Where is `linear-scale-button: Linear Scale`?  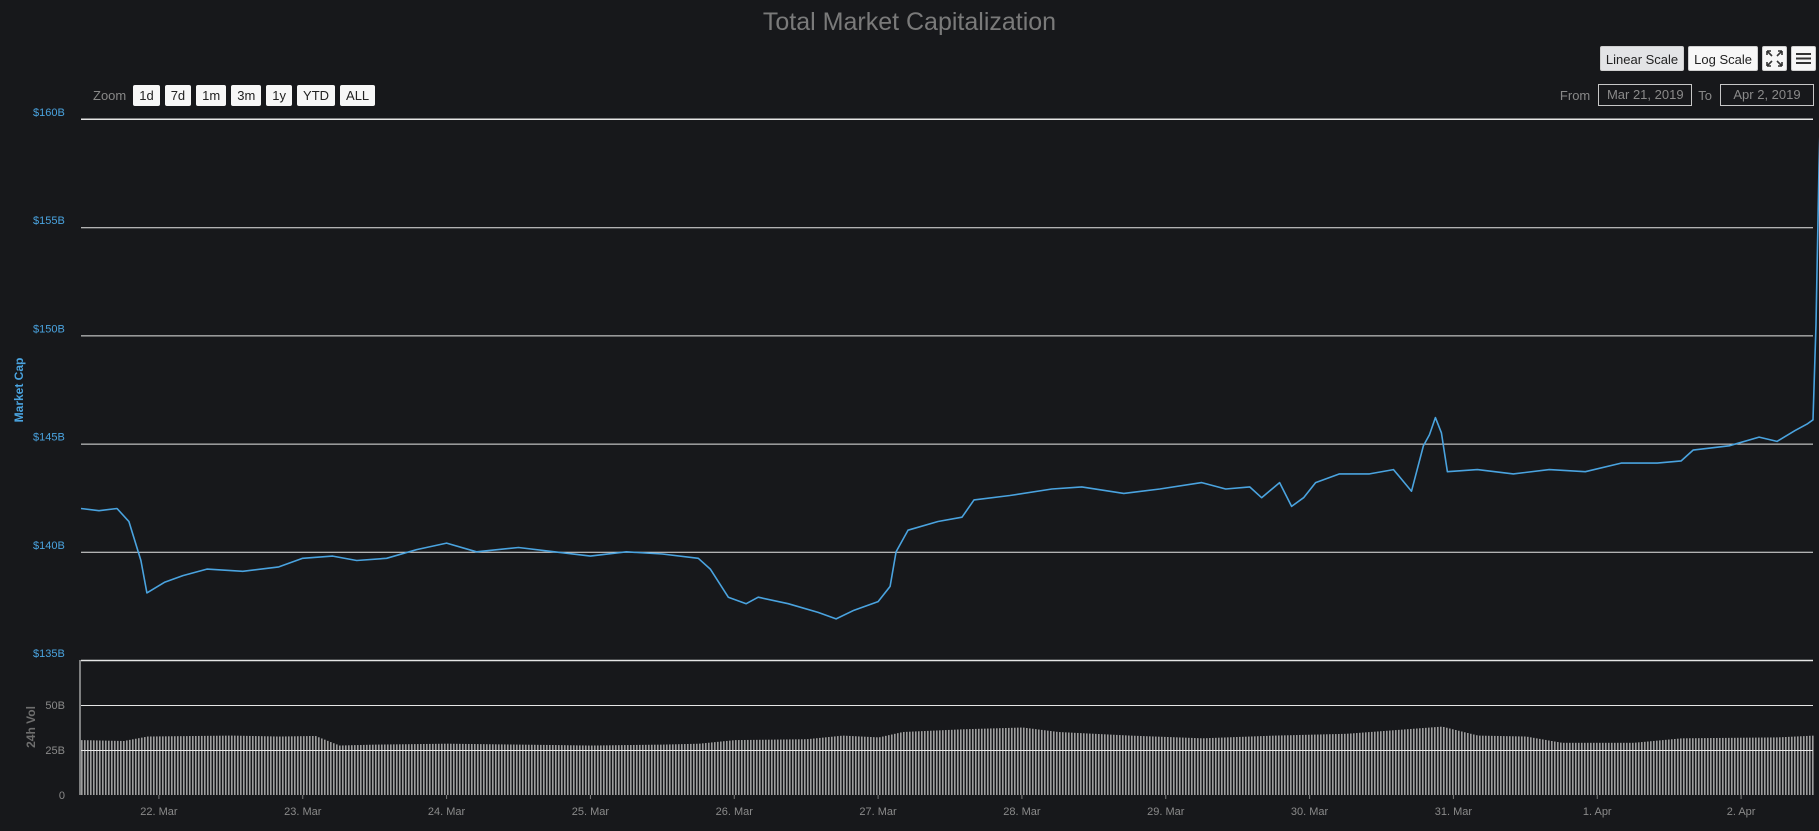 linear-scale-button: Linear Scale is located at coordinates (1642, 58).